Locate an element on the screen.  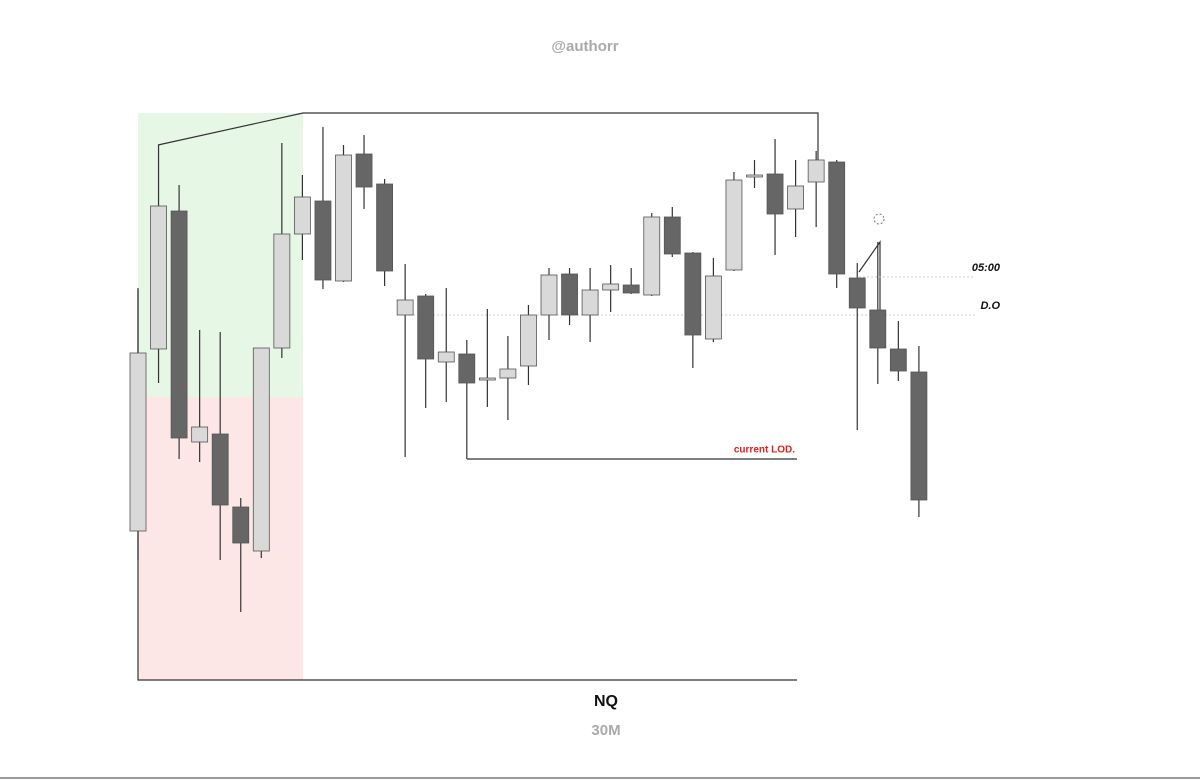
level-label: 05:00 is located at coordinates (986, 268).